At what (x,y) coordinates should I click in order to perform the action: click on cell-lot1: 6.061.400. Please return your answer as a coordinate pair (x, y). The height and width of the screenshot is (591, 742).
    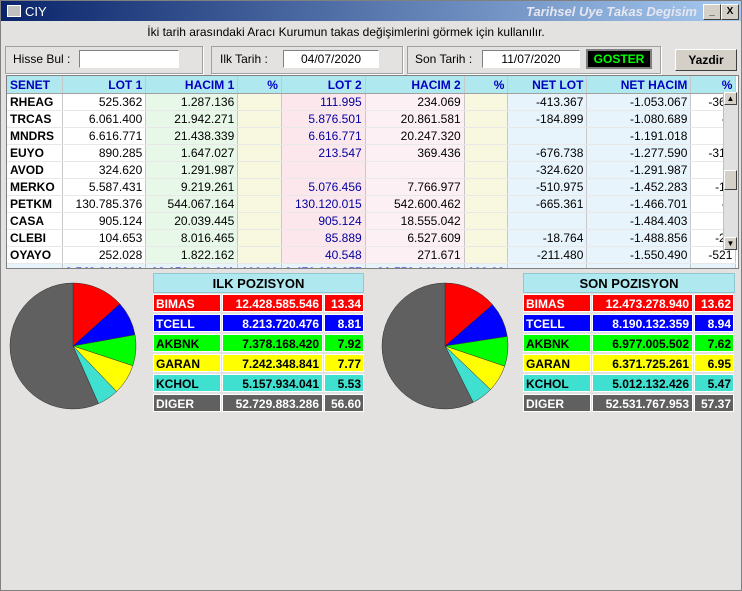
    Looking at the image, I should click on (104, 119).